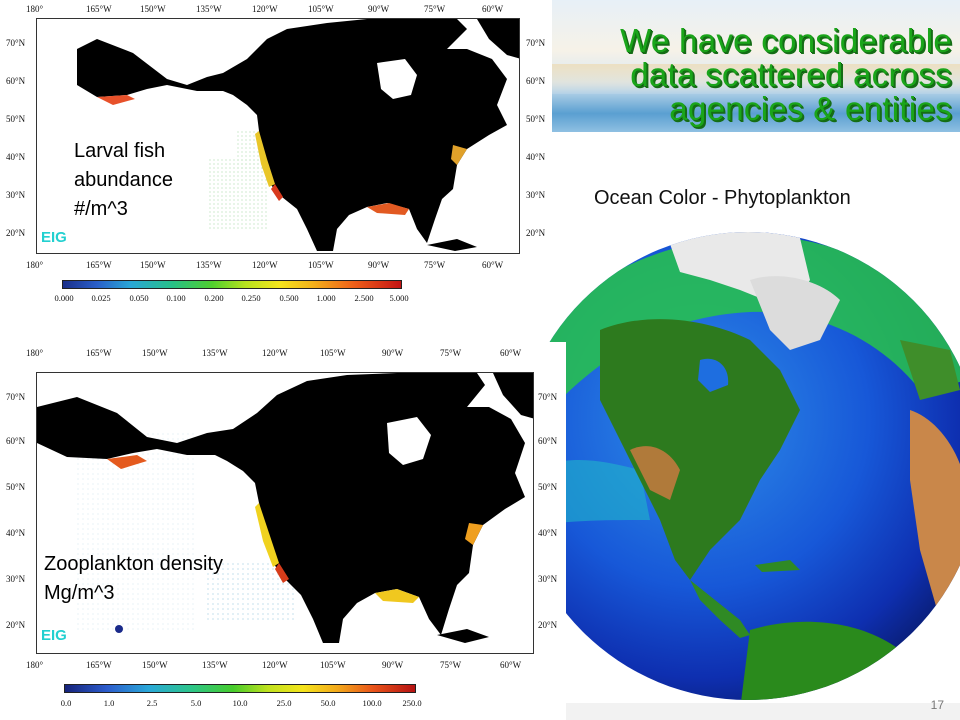 Image resolution: width=960 pixels, height=720 pixels. What do you see at coordinates (810, 108) in the screenshot?
I see `title-line: agencies & entities` at bounding box center [810, 108].